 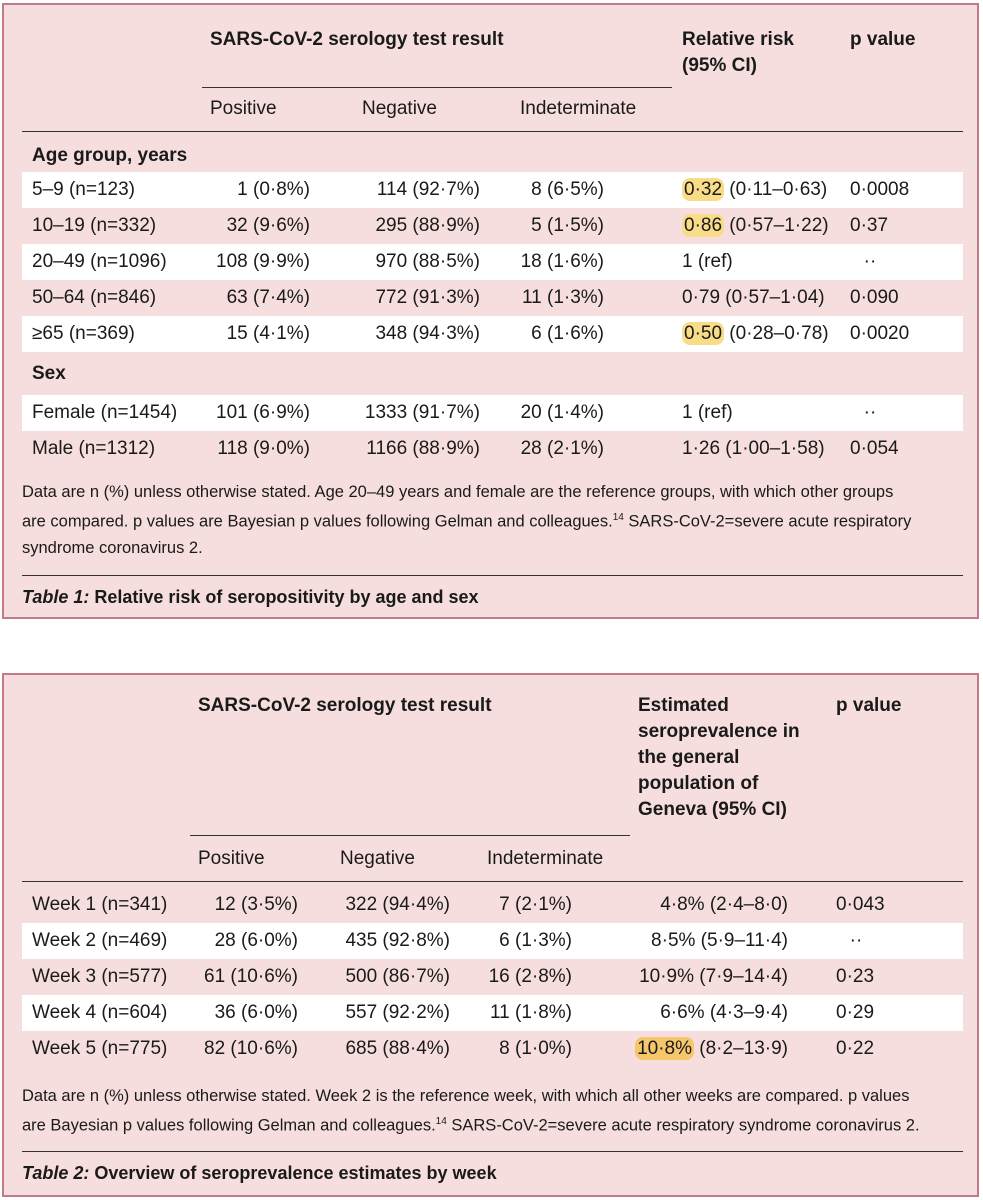 I want to click on cell-p-value: 0·0020, so click(x=880, y=333).